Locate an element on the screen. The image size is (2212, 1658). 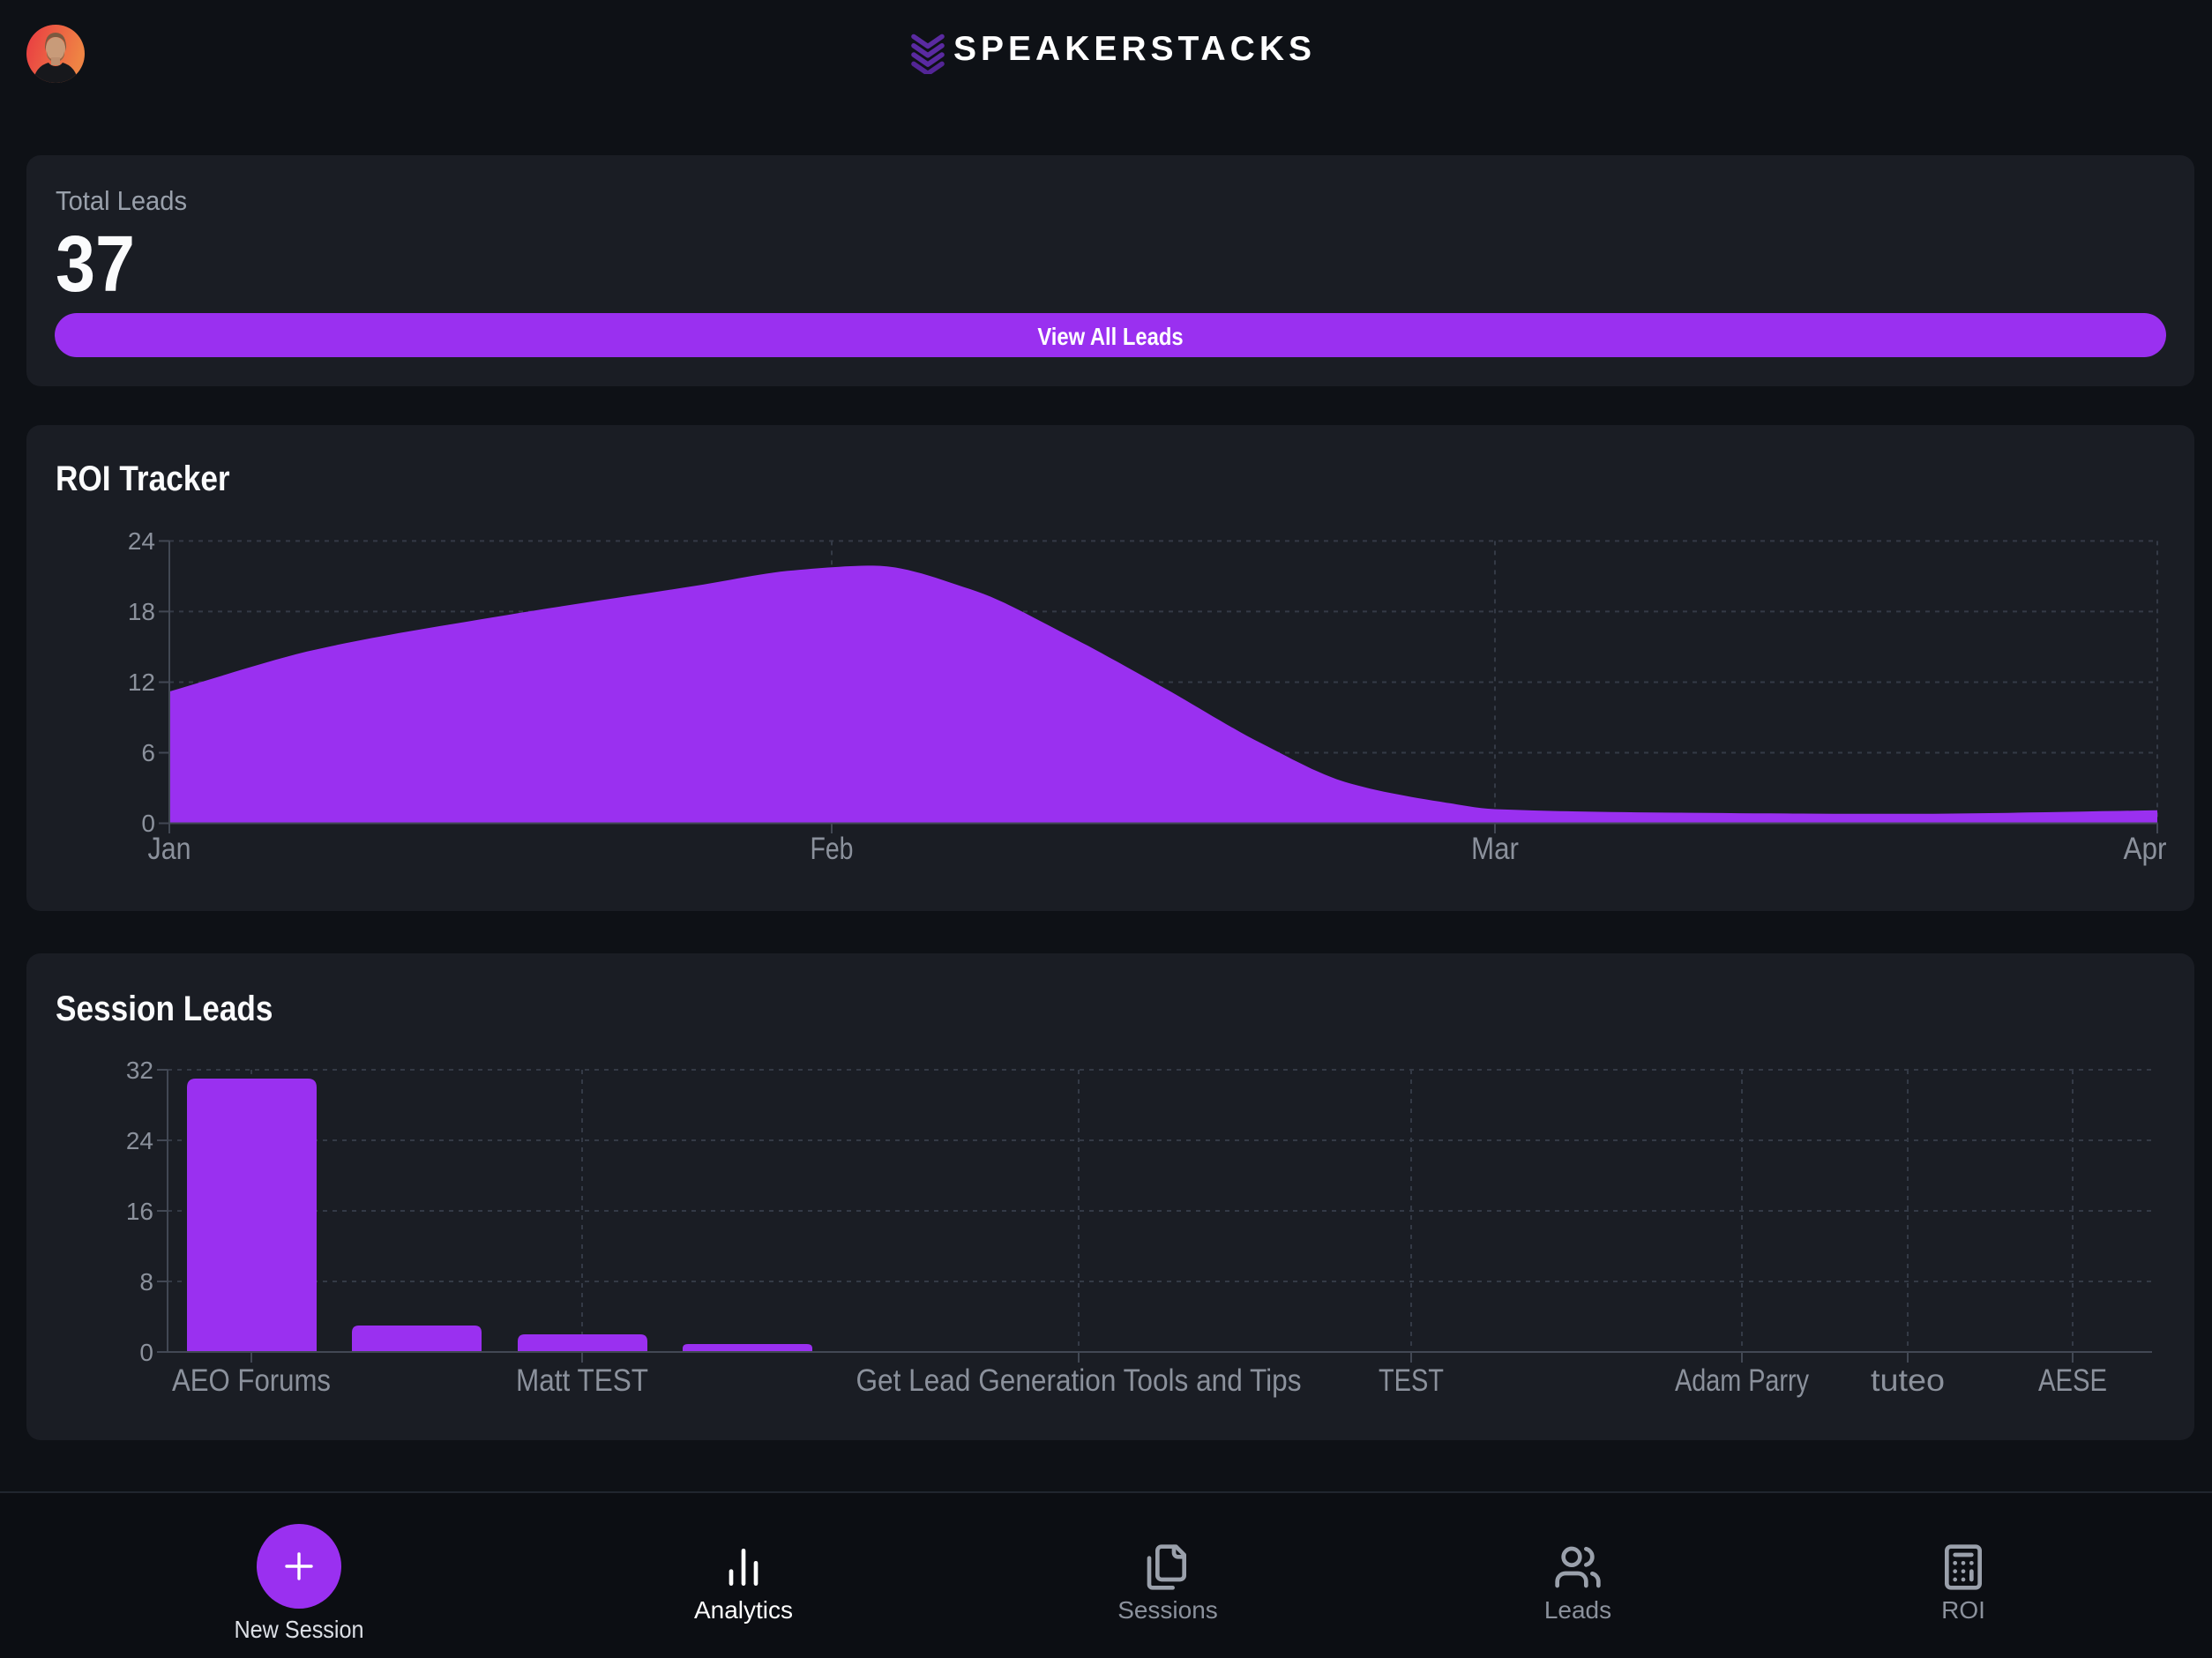
svg-text: 6 is located at coordinates (148, 752).